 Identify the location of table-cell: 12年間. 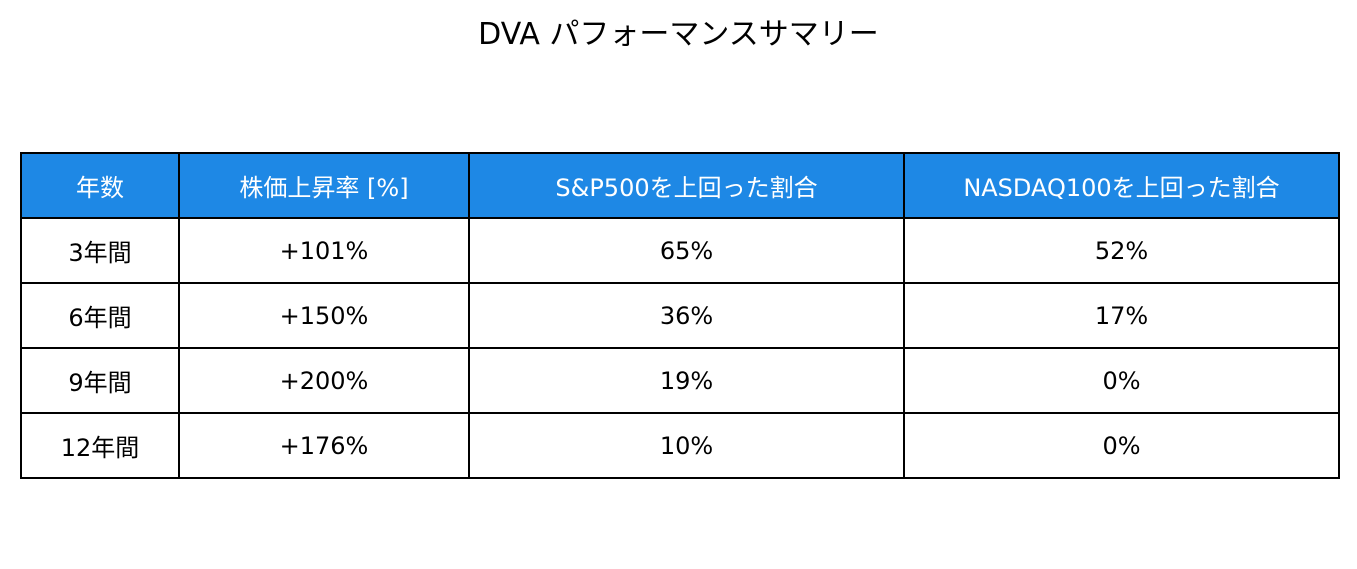
(100, 445).